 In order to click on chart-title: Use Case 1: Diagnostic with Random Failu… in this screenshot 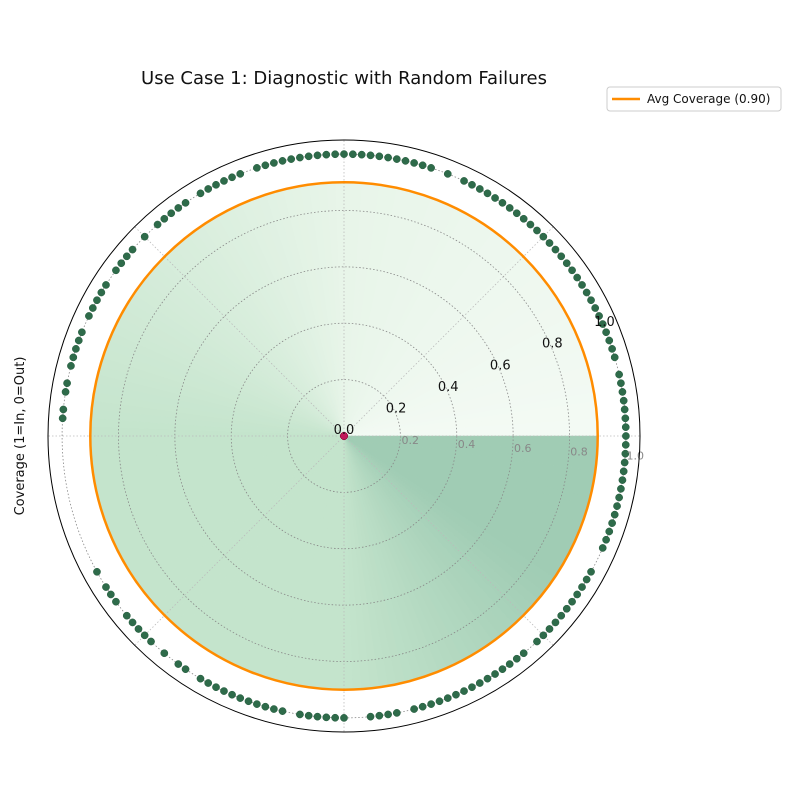, I will do `click(344, 78)`.